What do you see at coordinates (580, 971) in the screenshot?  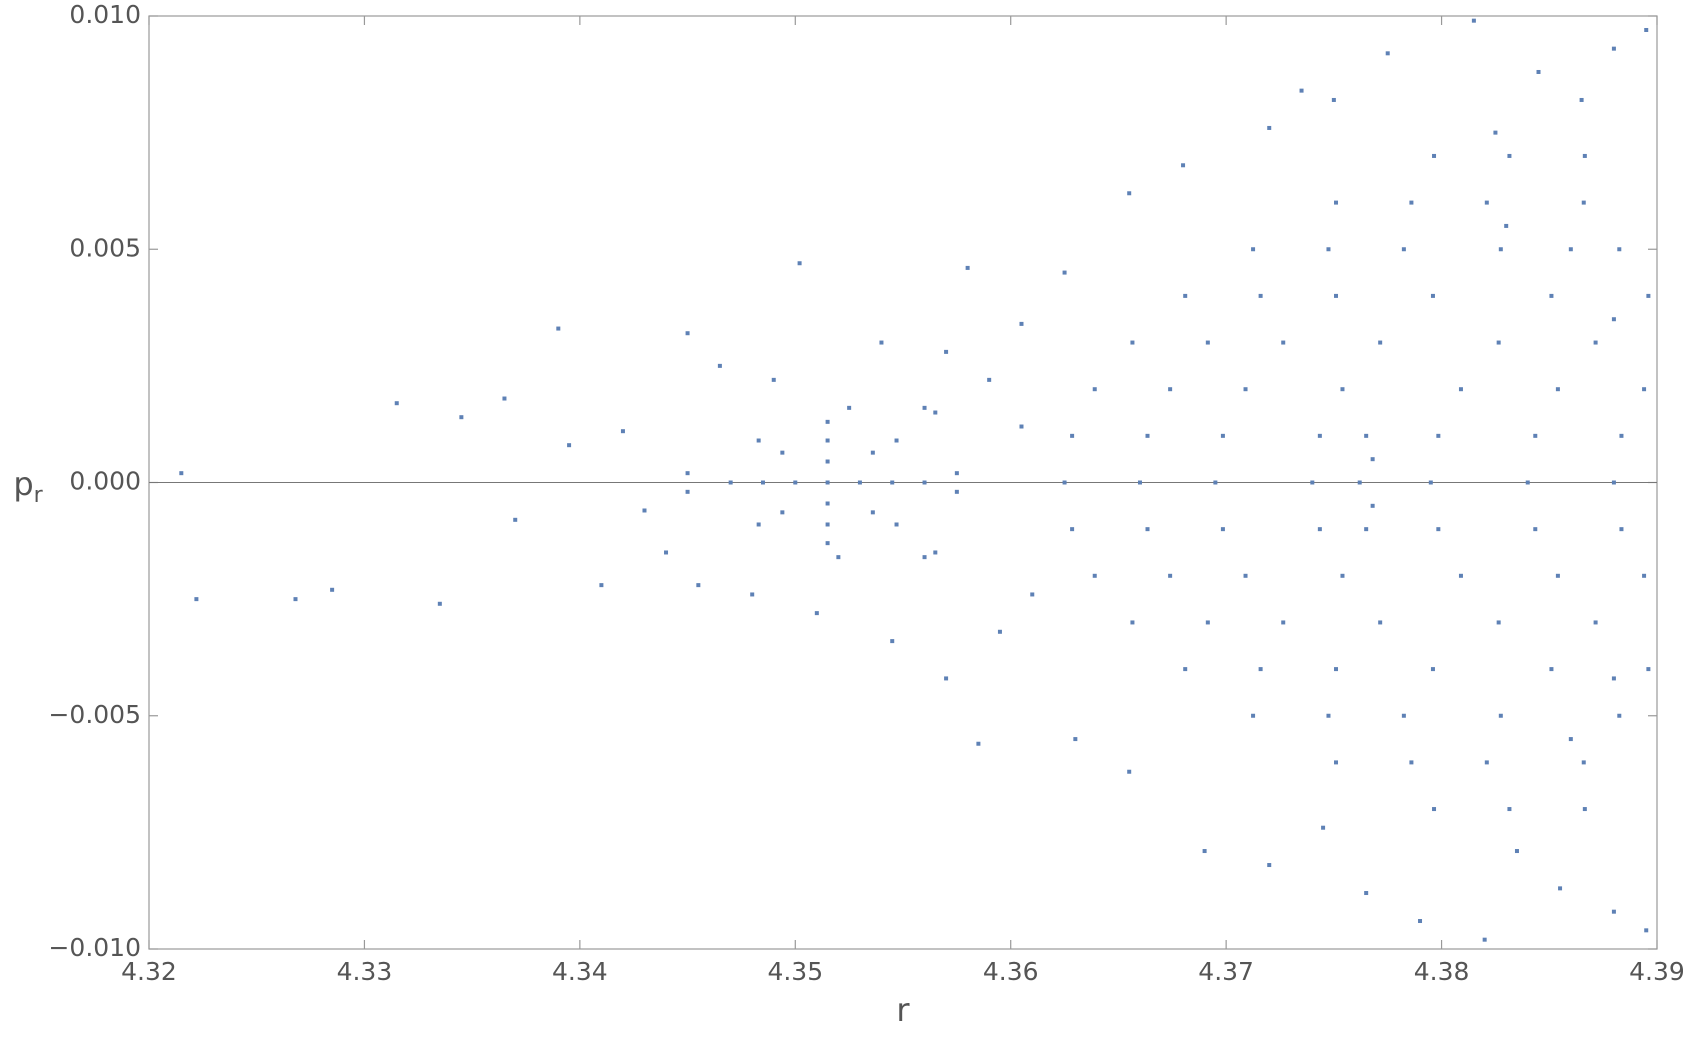 I see `x-tick-label: 4.34` at bounding box center [580, 971].